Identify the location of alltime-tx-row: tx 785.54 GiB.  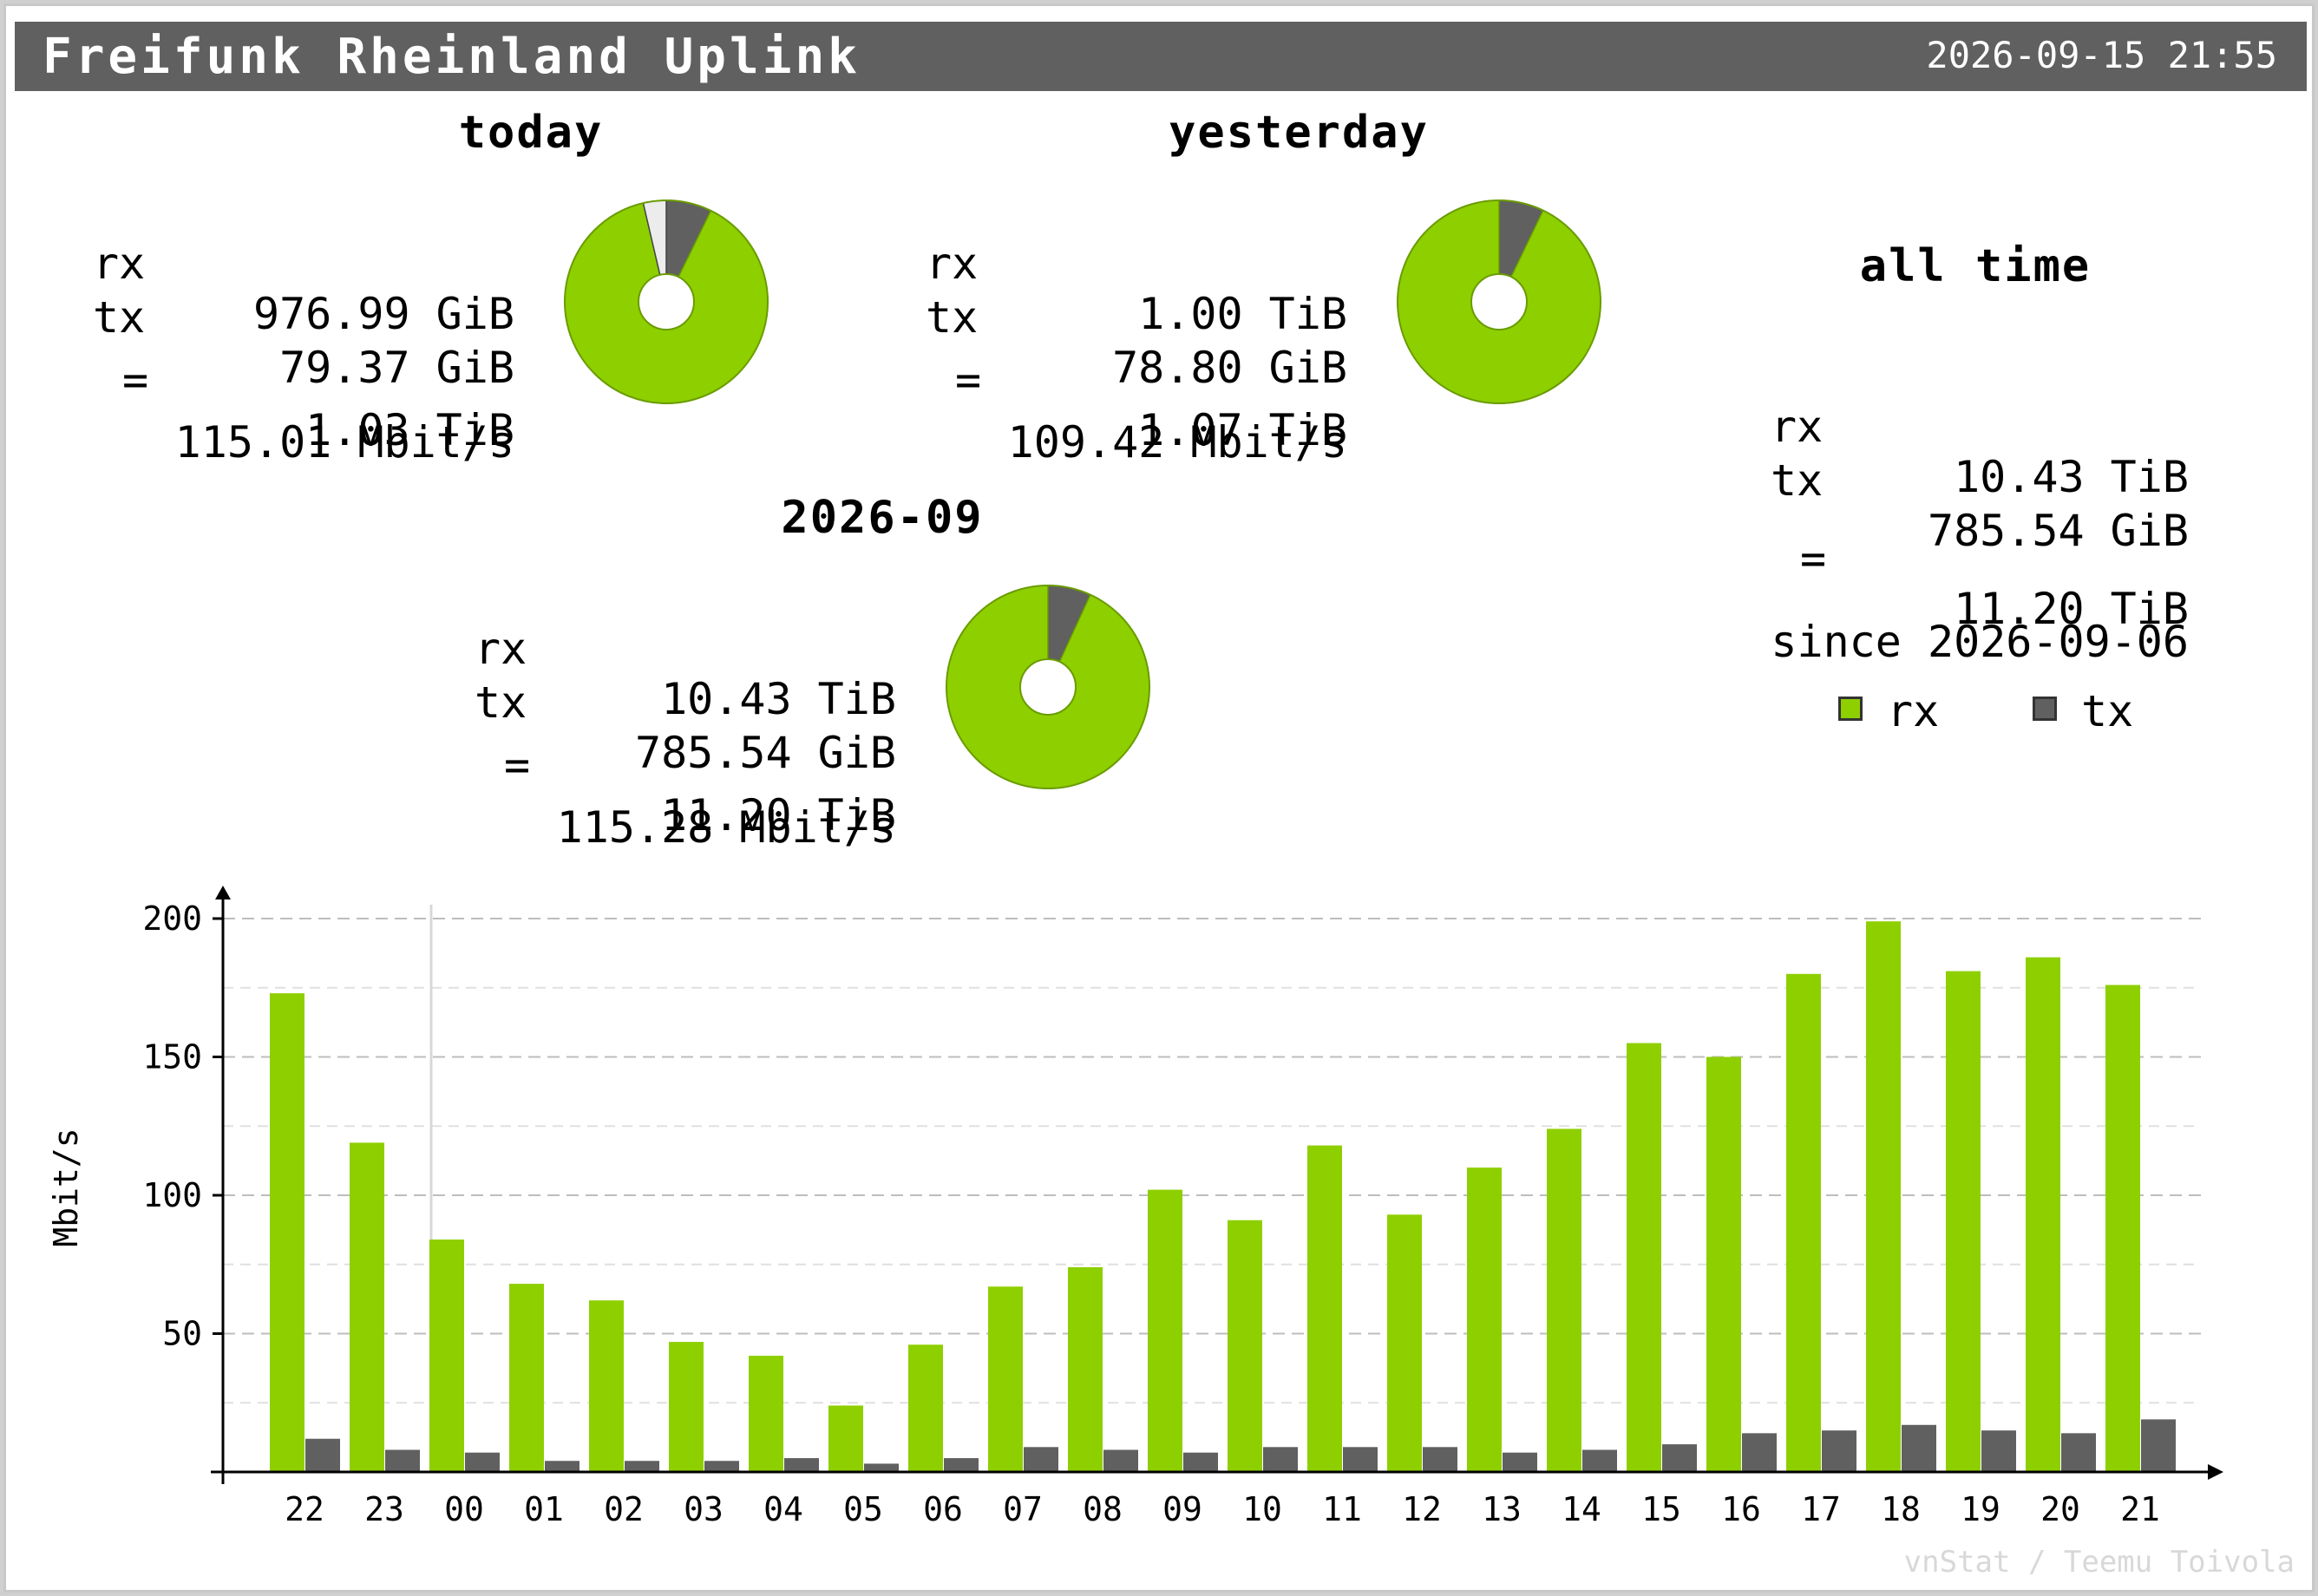
(1980, 505).